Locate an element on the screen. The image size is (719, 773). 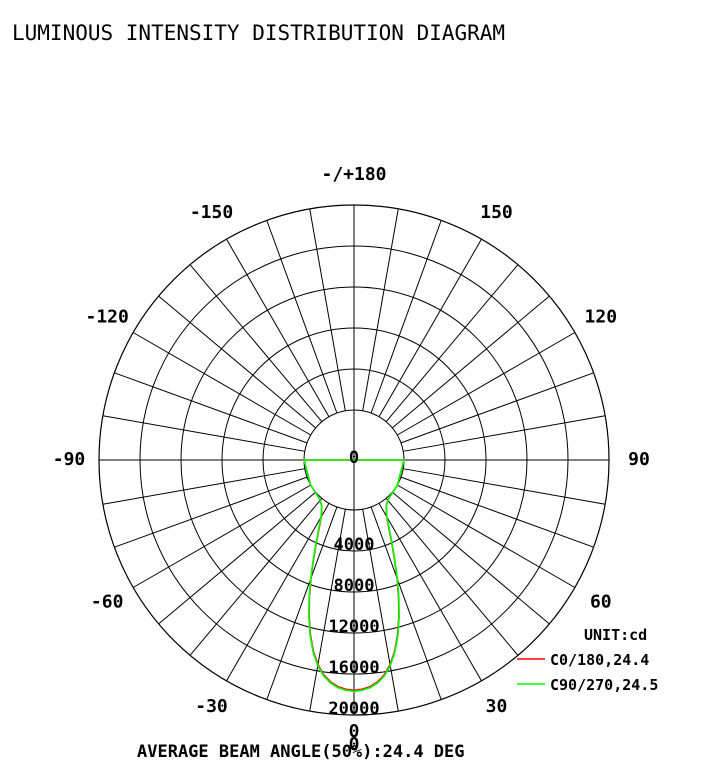
beam-angle-footer: AVERAGE BEAM ANGLE(50%):24.4 DEG is located at coordinates (301, 752).